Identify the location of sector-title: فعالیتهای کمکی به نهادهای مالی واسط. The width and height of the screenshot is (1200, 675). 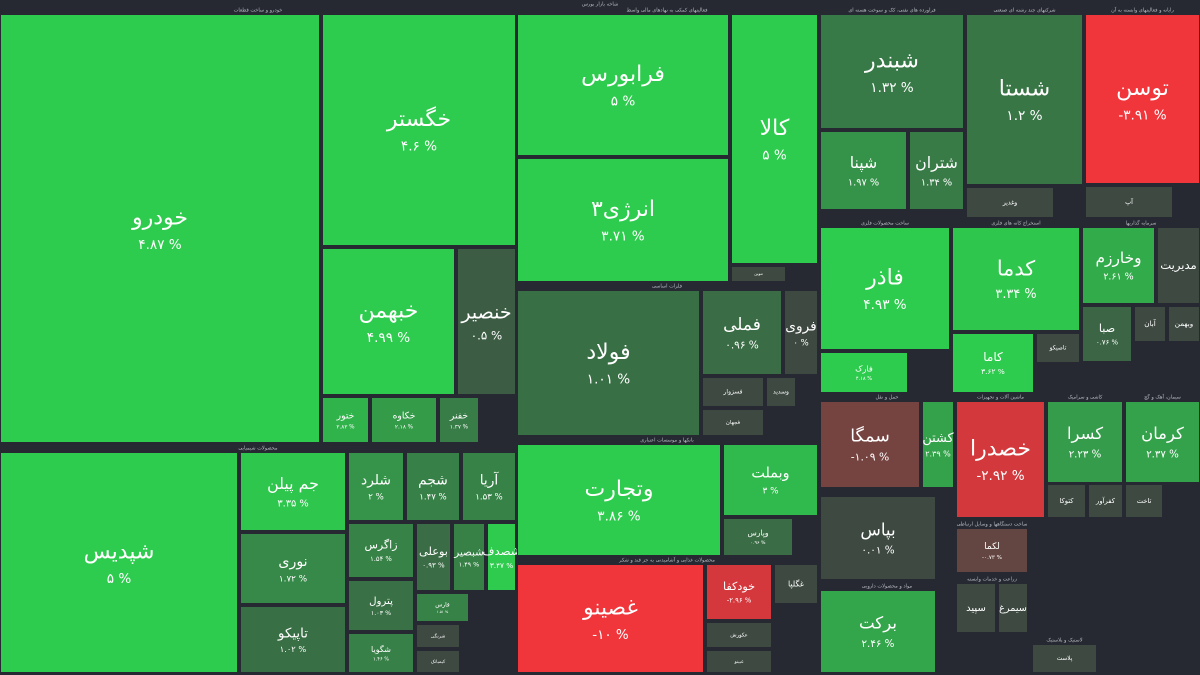
(668, 11).